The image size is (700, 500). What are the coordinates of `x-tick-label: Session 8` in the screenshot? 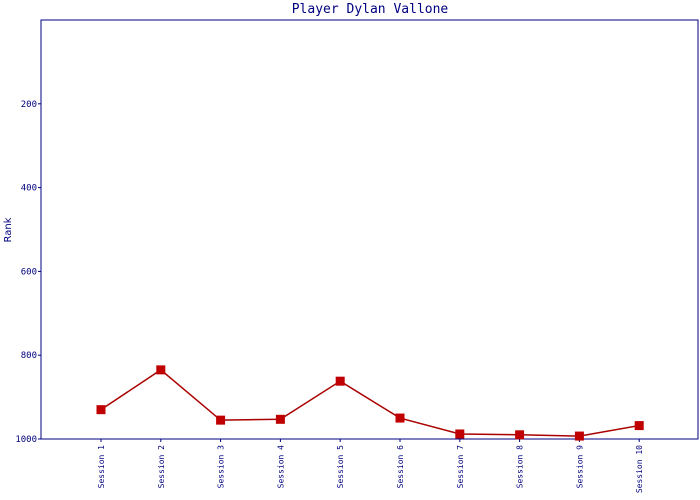 It's located at (520, 467).